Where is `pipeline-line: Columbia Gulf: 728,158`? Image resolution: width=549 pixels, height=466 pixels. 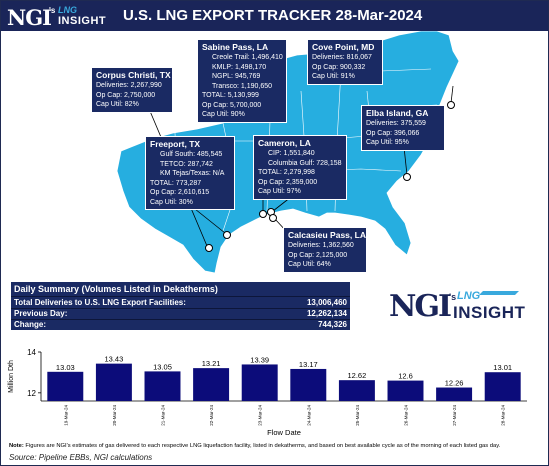 pipeline-line: Columbia Gulf: 728,158 is located at coordinates (305, 163).